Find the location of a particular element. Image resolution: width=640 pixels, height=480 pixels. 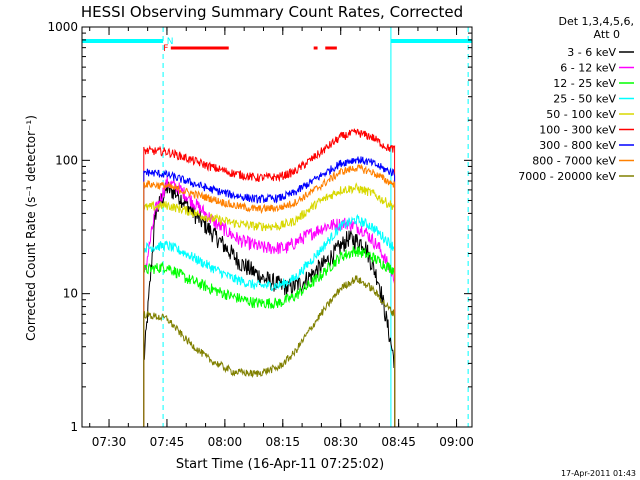

x-tick-label: 09:00 is located at coordinates (456, 442).